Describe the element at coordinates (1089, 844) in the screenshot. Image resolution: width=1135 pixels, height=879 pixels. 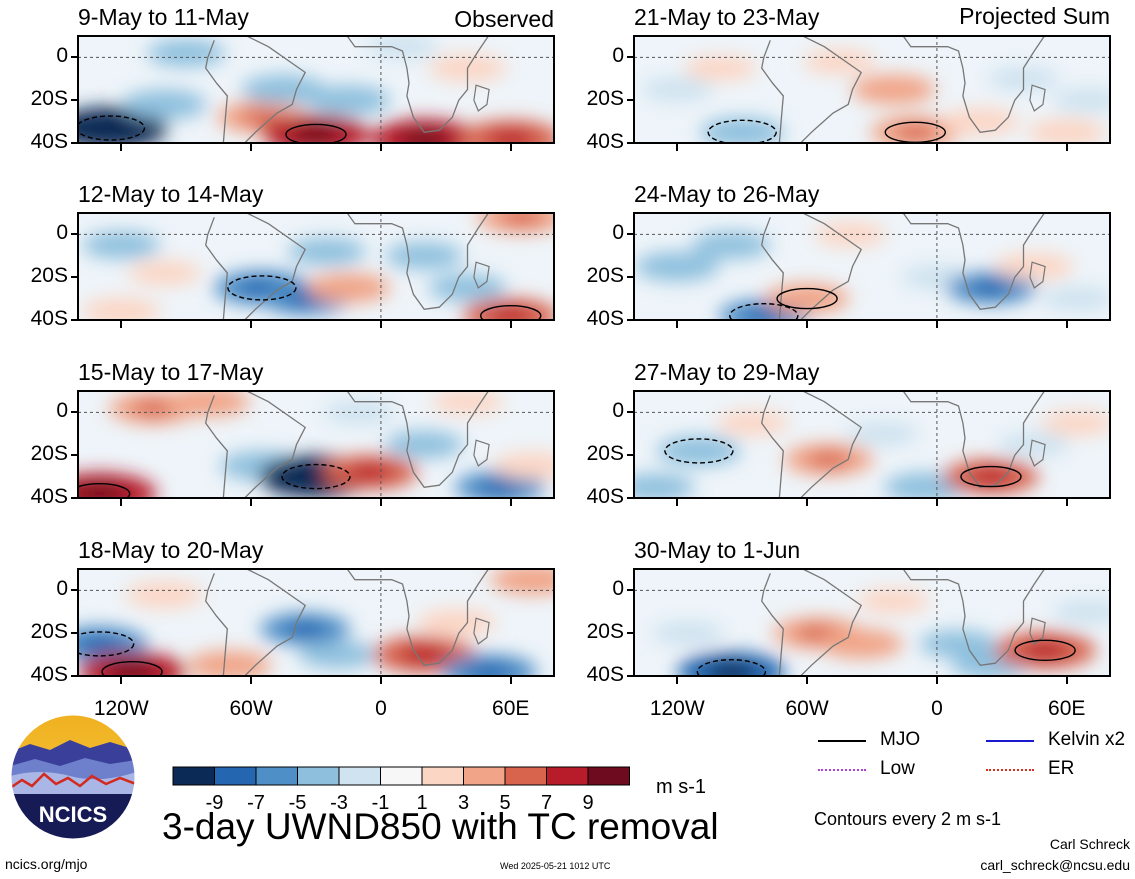
I see `author: Carl Schreck` at that location.